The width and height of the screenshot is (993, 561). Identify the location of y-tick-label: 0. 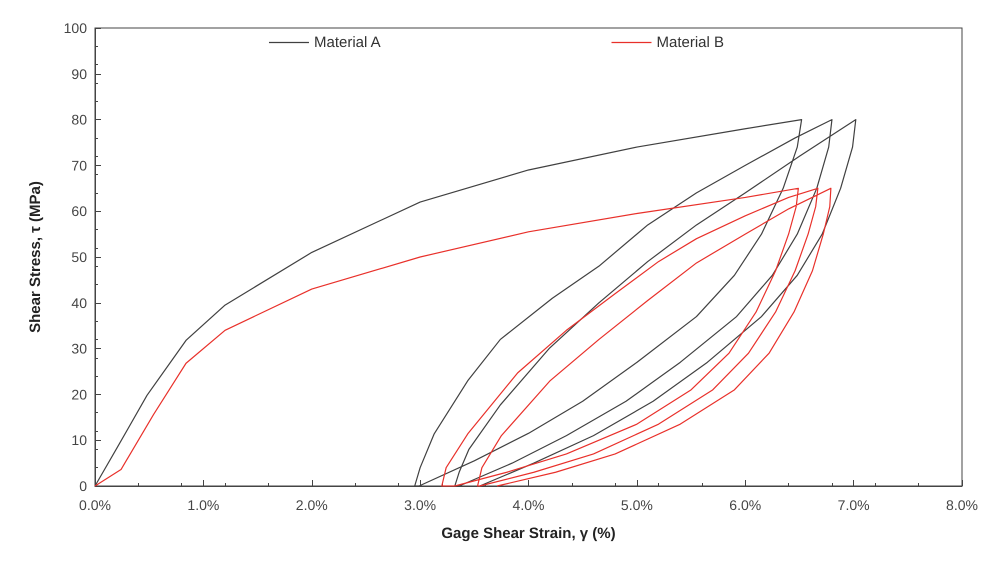
(83, 486).